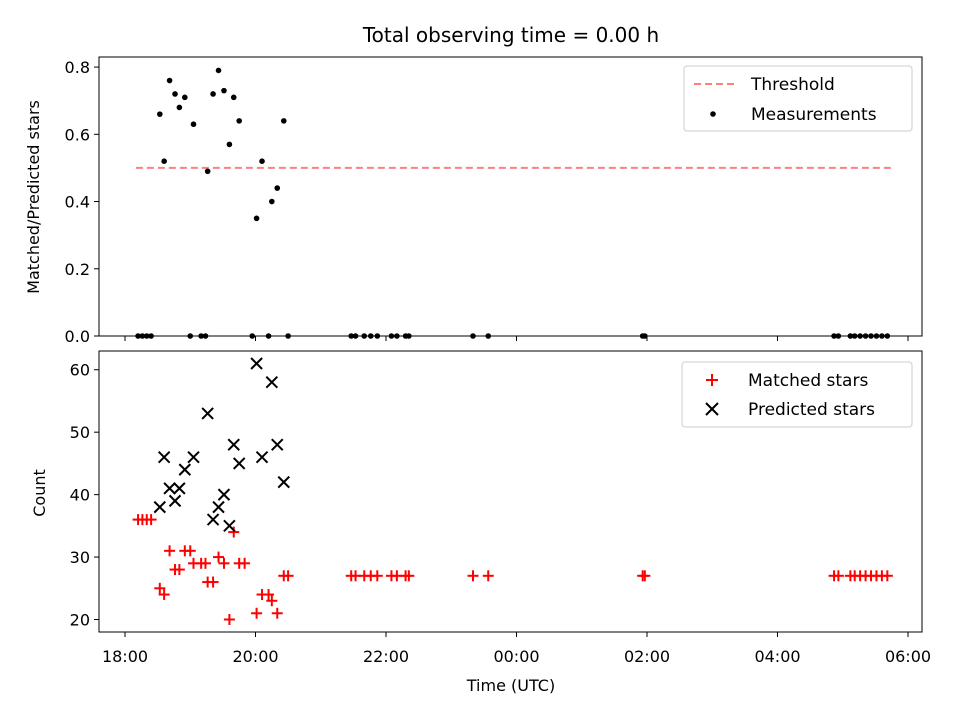  What do you see at coordinates (814, 115) in the screenshot?
I see `legend-measurements-label: Measurements` at bounding box center [814, 115].